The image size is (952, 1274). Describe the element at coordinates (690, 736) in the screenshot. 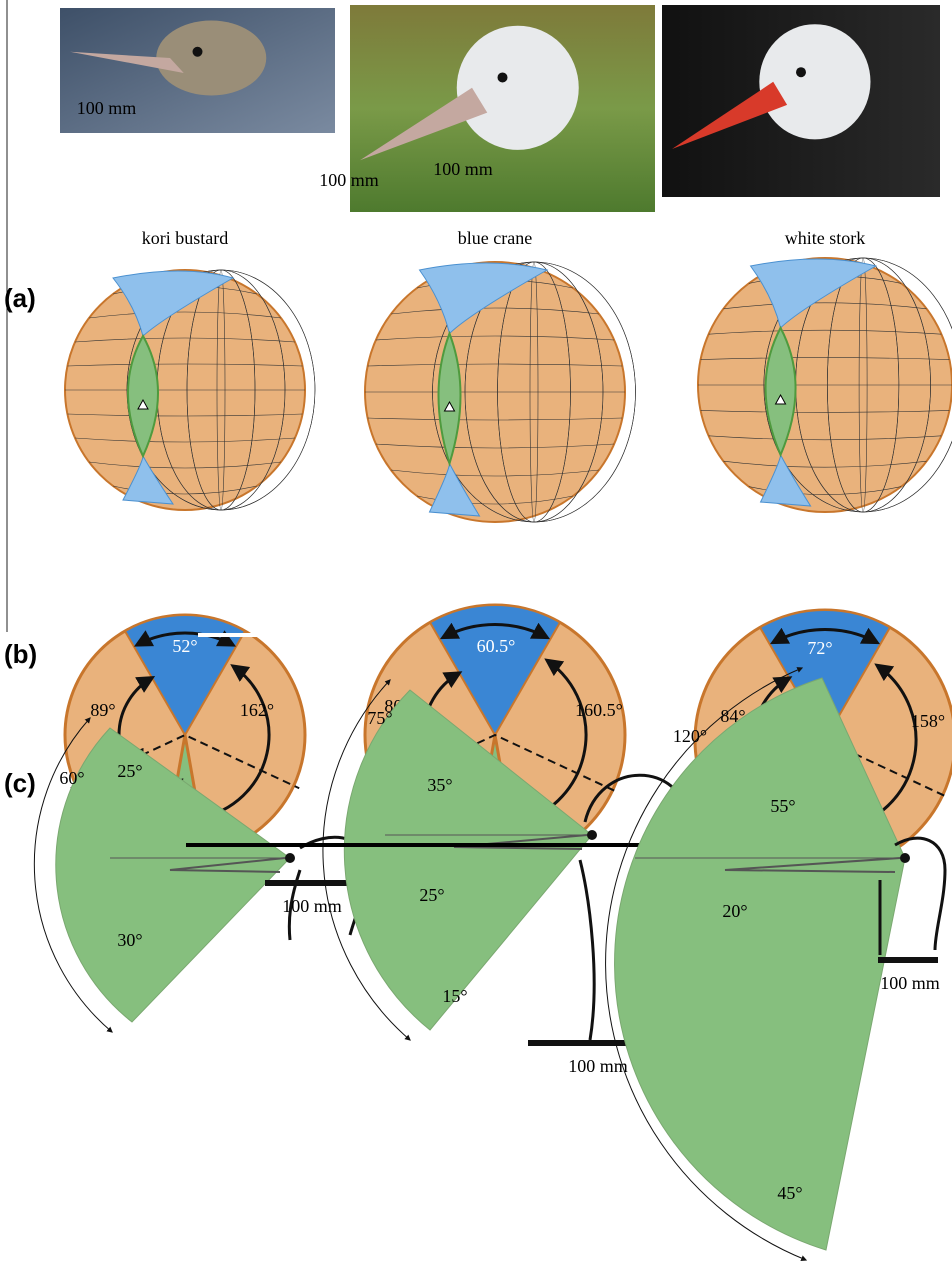

I see `angle-label: 120°` at that location.